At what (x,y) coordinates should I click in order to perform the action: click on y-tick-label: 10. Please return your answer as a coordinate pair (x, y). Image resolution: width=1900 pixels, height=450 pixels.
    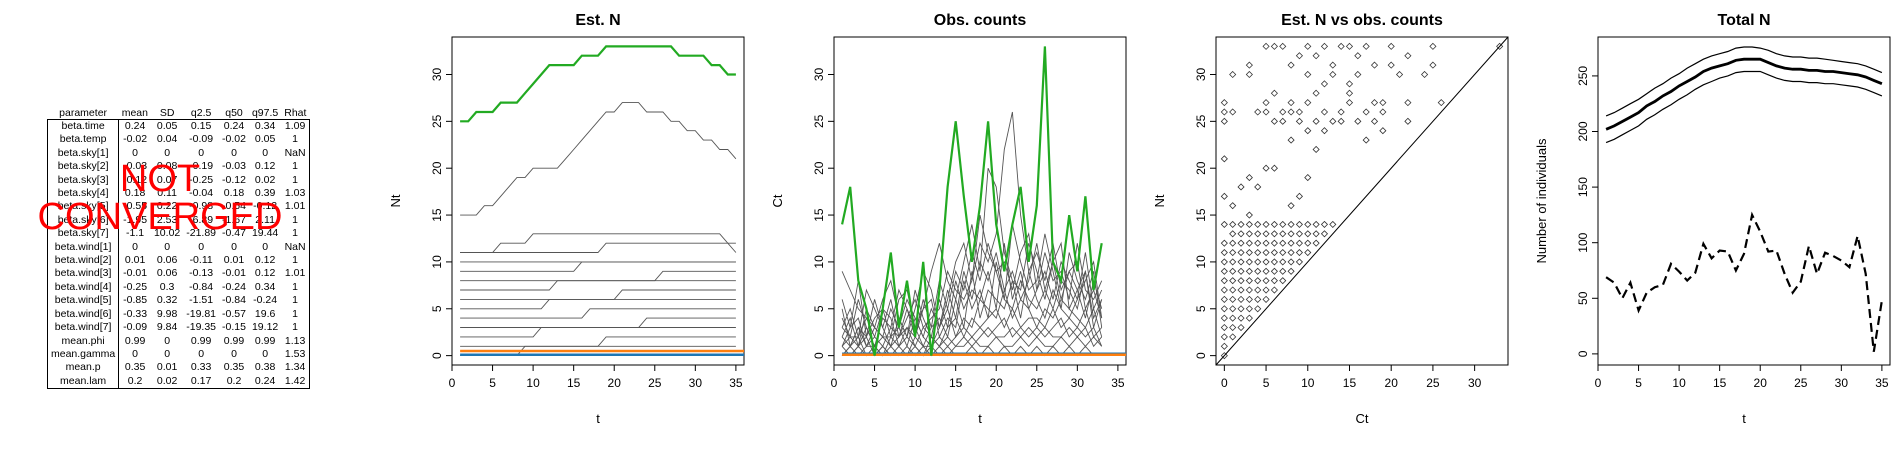
    Looking at the image, I should click on (1201, 262).